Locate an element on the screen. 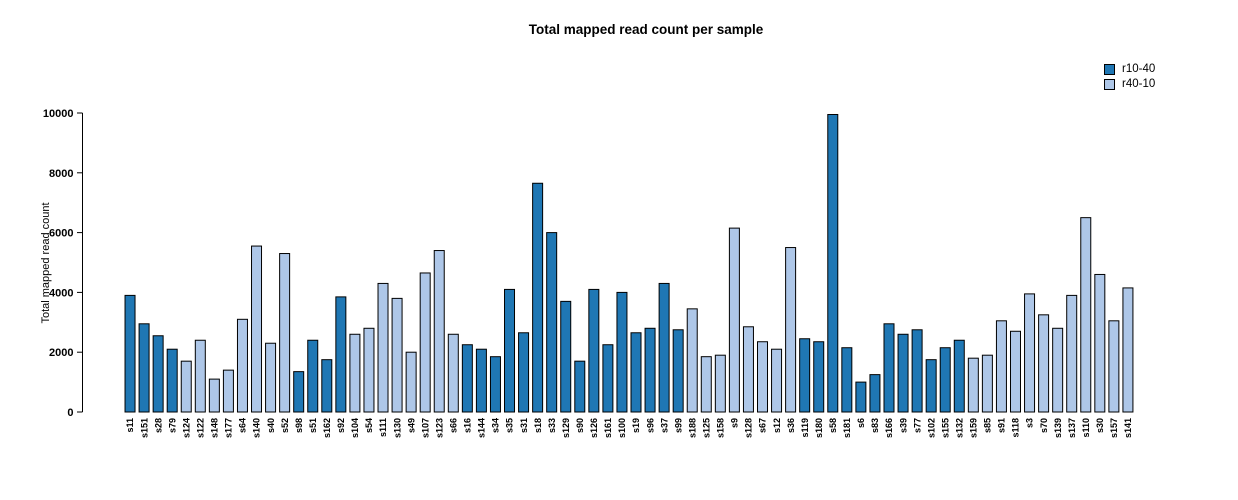  legend-item-r10-40: r10-40 is located at coordinates (1129, 69).